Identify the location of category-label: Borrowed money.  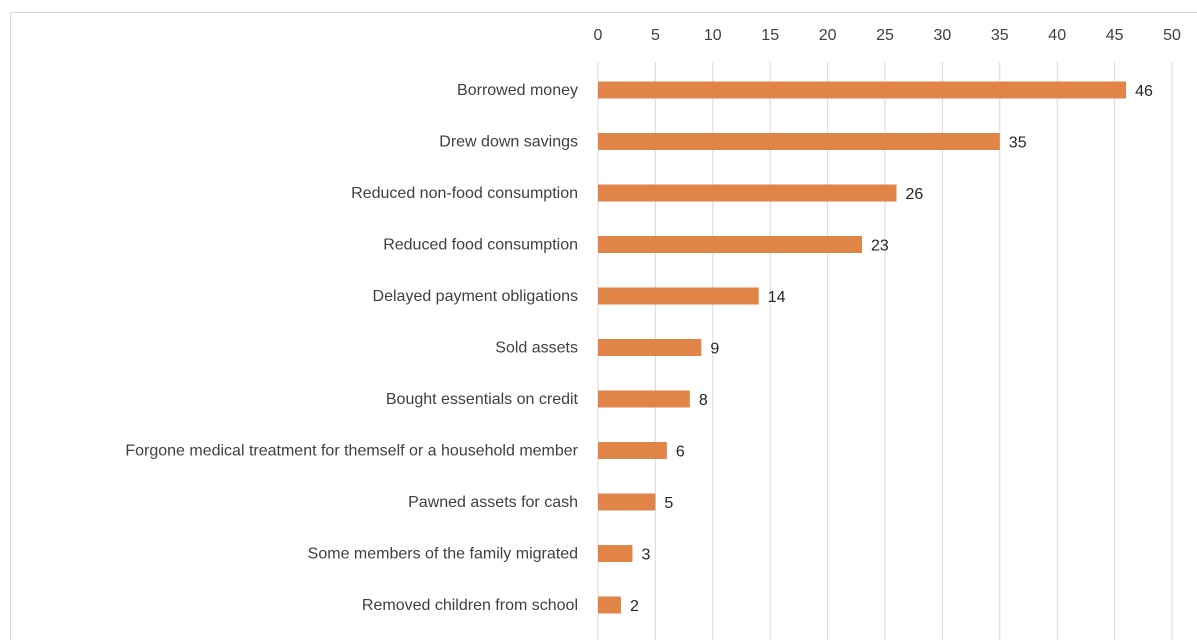
(517, 90).